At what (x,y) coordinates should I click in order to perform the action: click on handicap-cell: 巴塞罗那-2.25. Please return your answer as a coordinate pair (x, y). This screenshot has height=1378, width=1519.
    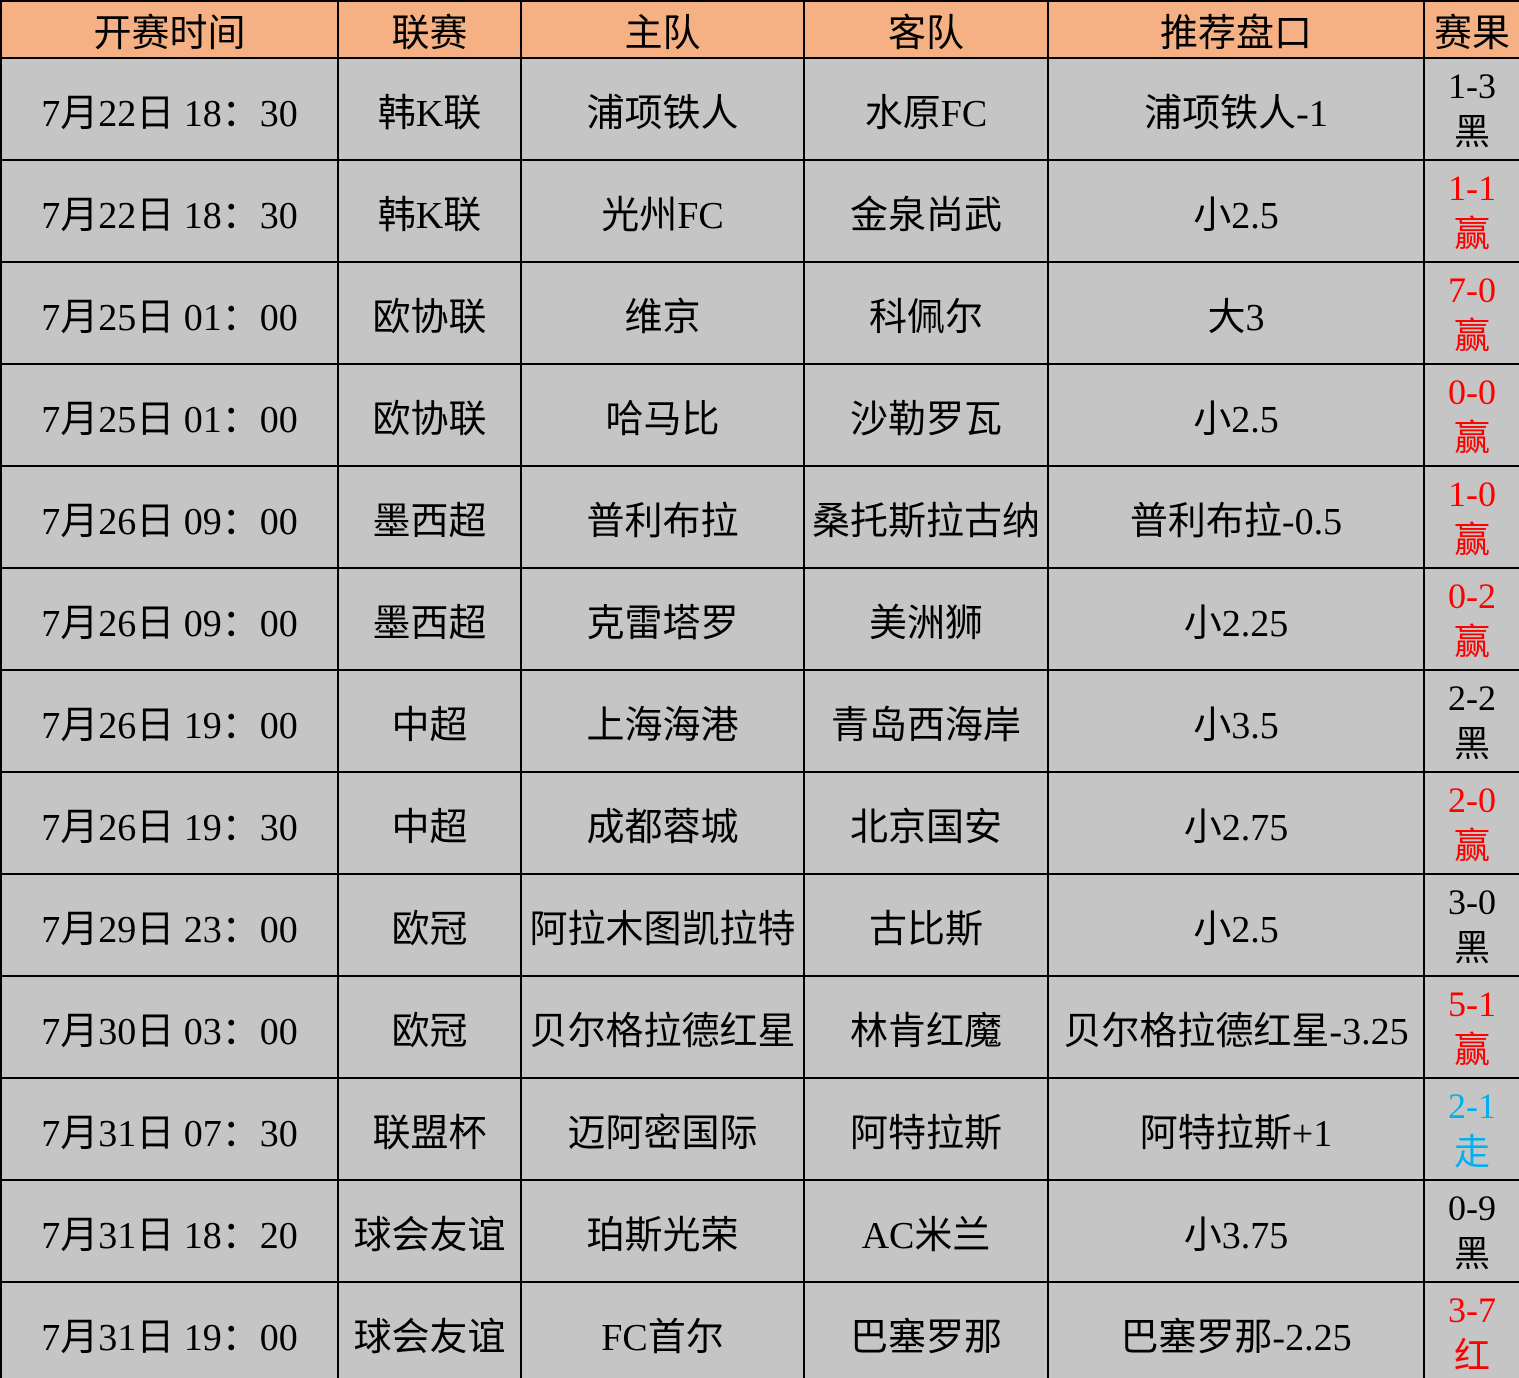
    Looking at the image, I should click on (1236, 1329).